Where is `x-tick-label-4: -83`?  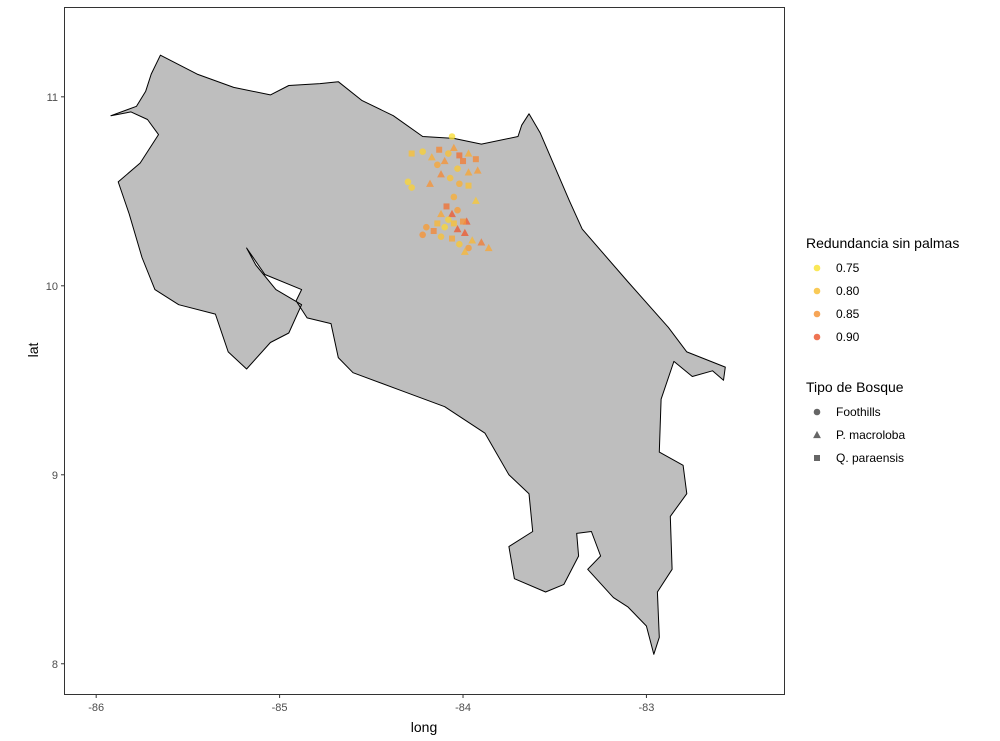
x-tick-label-4: -83 is located at coordinates (646, 708).